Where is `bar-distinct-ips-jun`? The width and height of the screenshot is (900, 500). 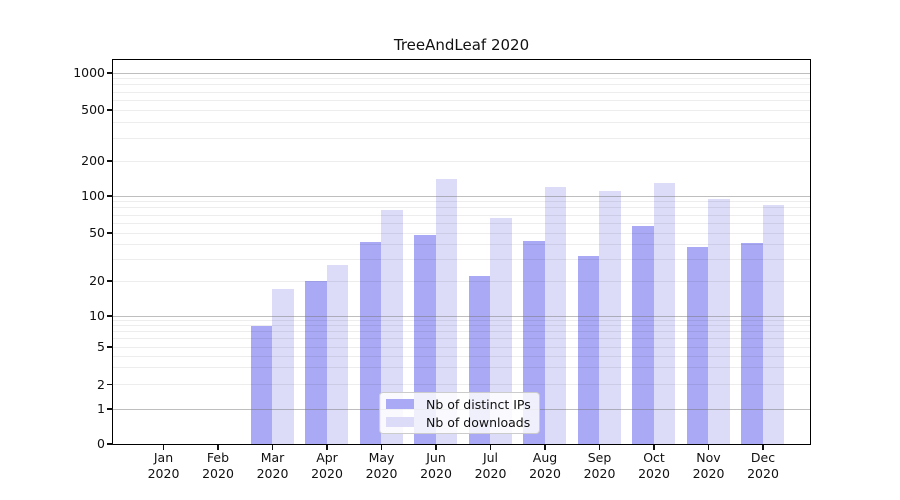
bar-distinct-ips-jun is located at coordinates (425, 339).